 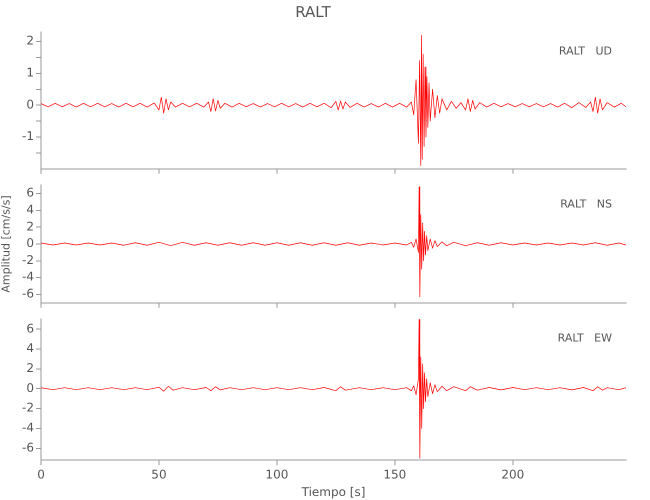 I want to click on x-tick-label: 100, so click(x=276, y=475).